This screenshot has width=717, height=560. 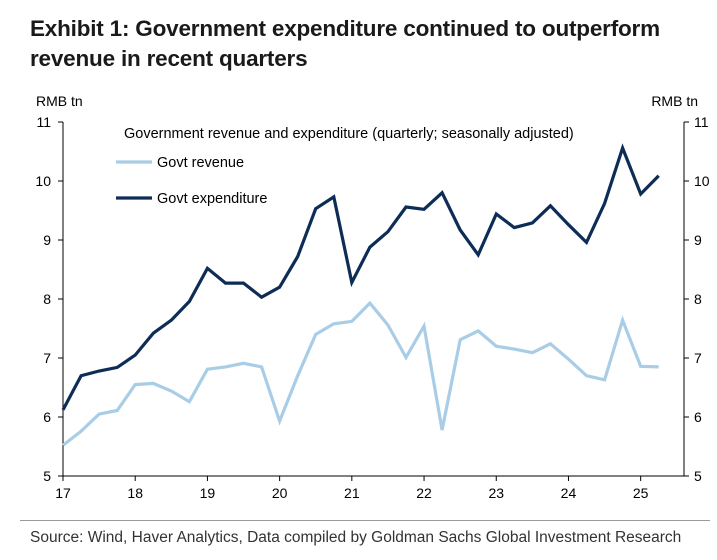 What do you see at coordinates (698, 476) in the screenshot?
I see `right-y-tick-label: 5` at bounding box center [698, 476].